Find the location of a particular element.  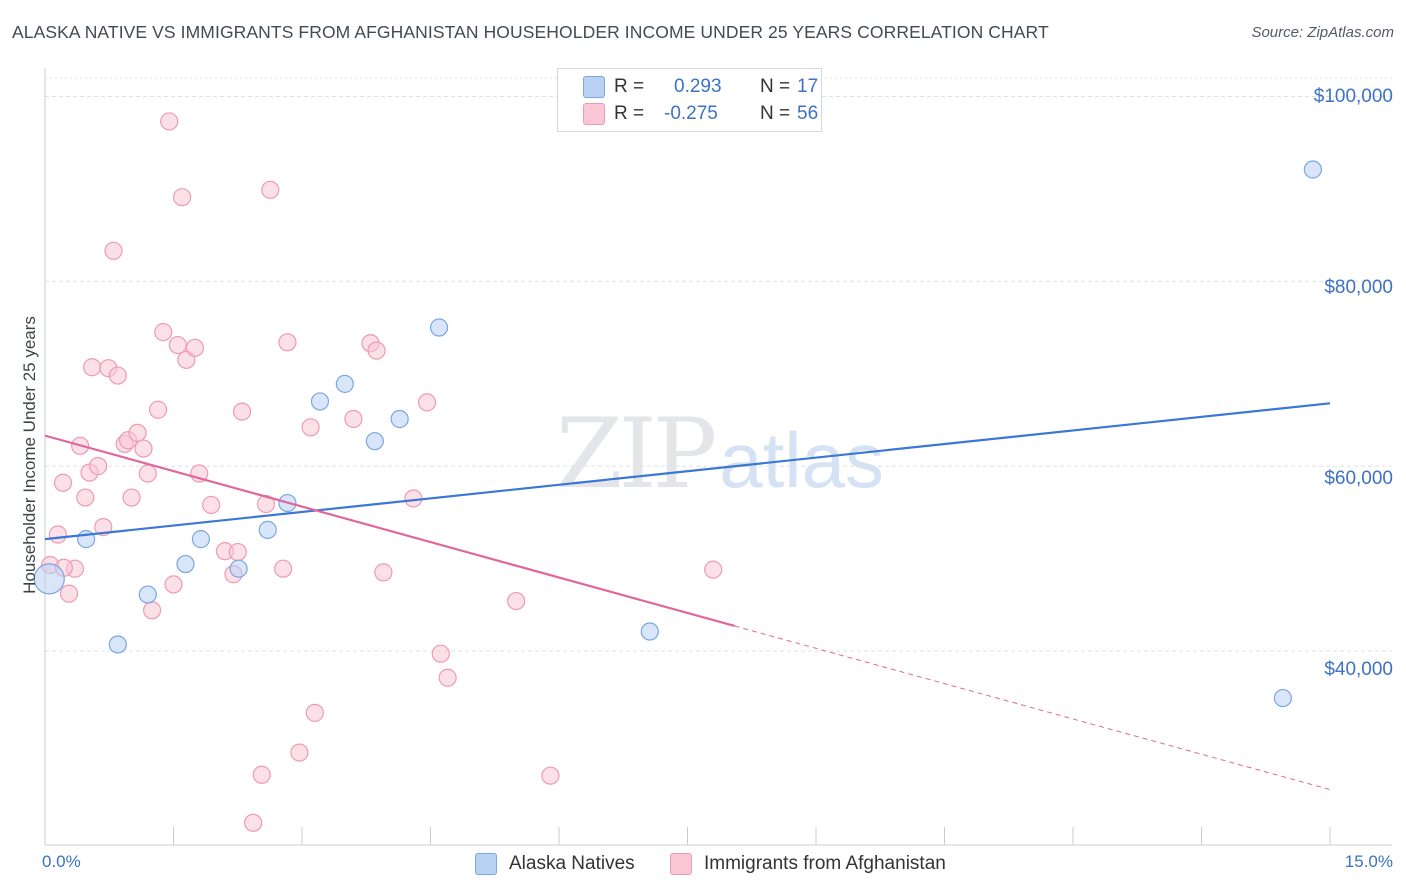

y-axis-label: Householder Income Under 25 years is located at coordinates (29, 455).